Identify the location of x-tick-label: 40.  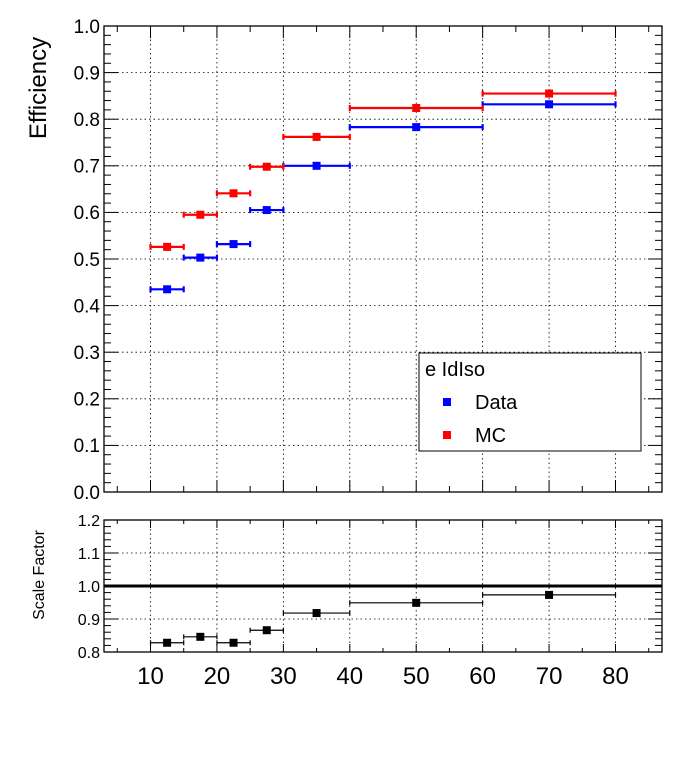
(349, 676).